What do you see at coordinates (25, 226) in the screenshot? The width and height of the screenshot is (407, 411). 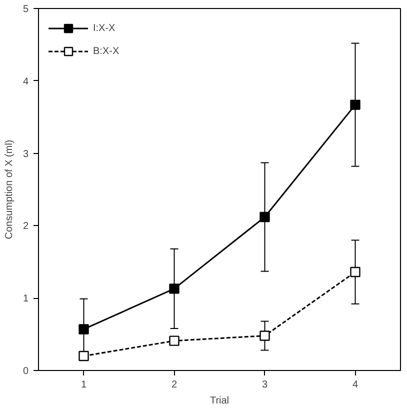 I see `y-tick-label: 2` at bounding box center [25, 226].